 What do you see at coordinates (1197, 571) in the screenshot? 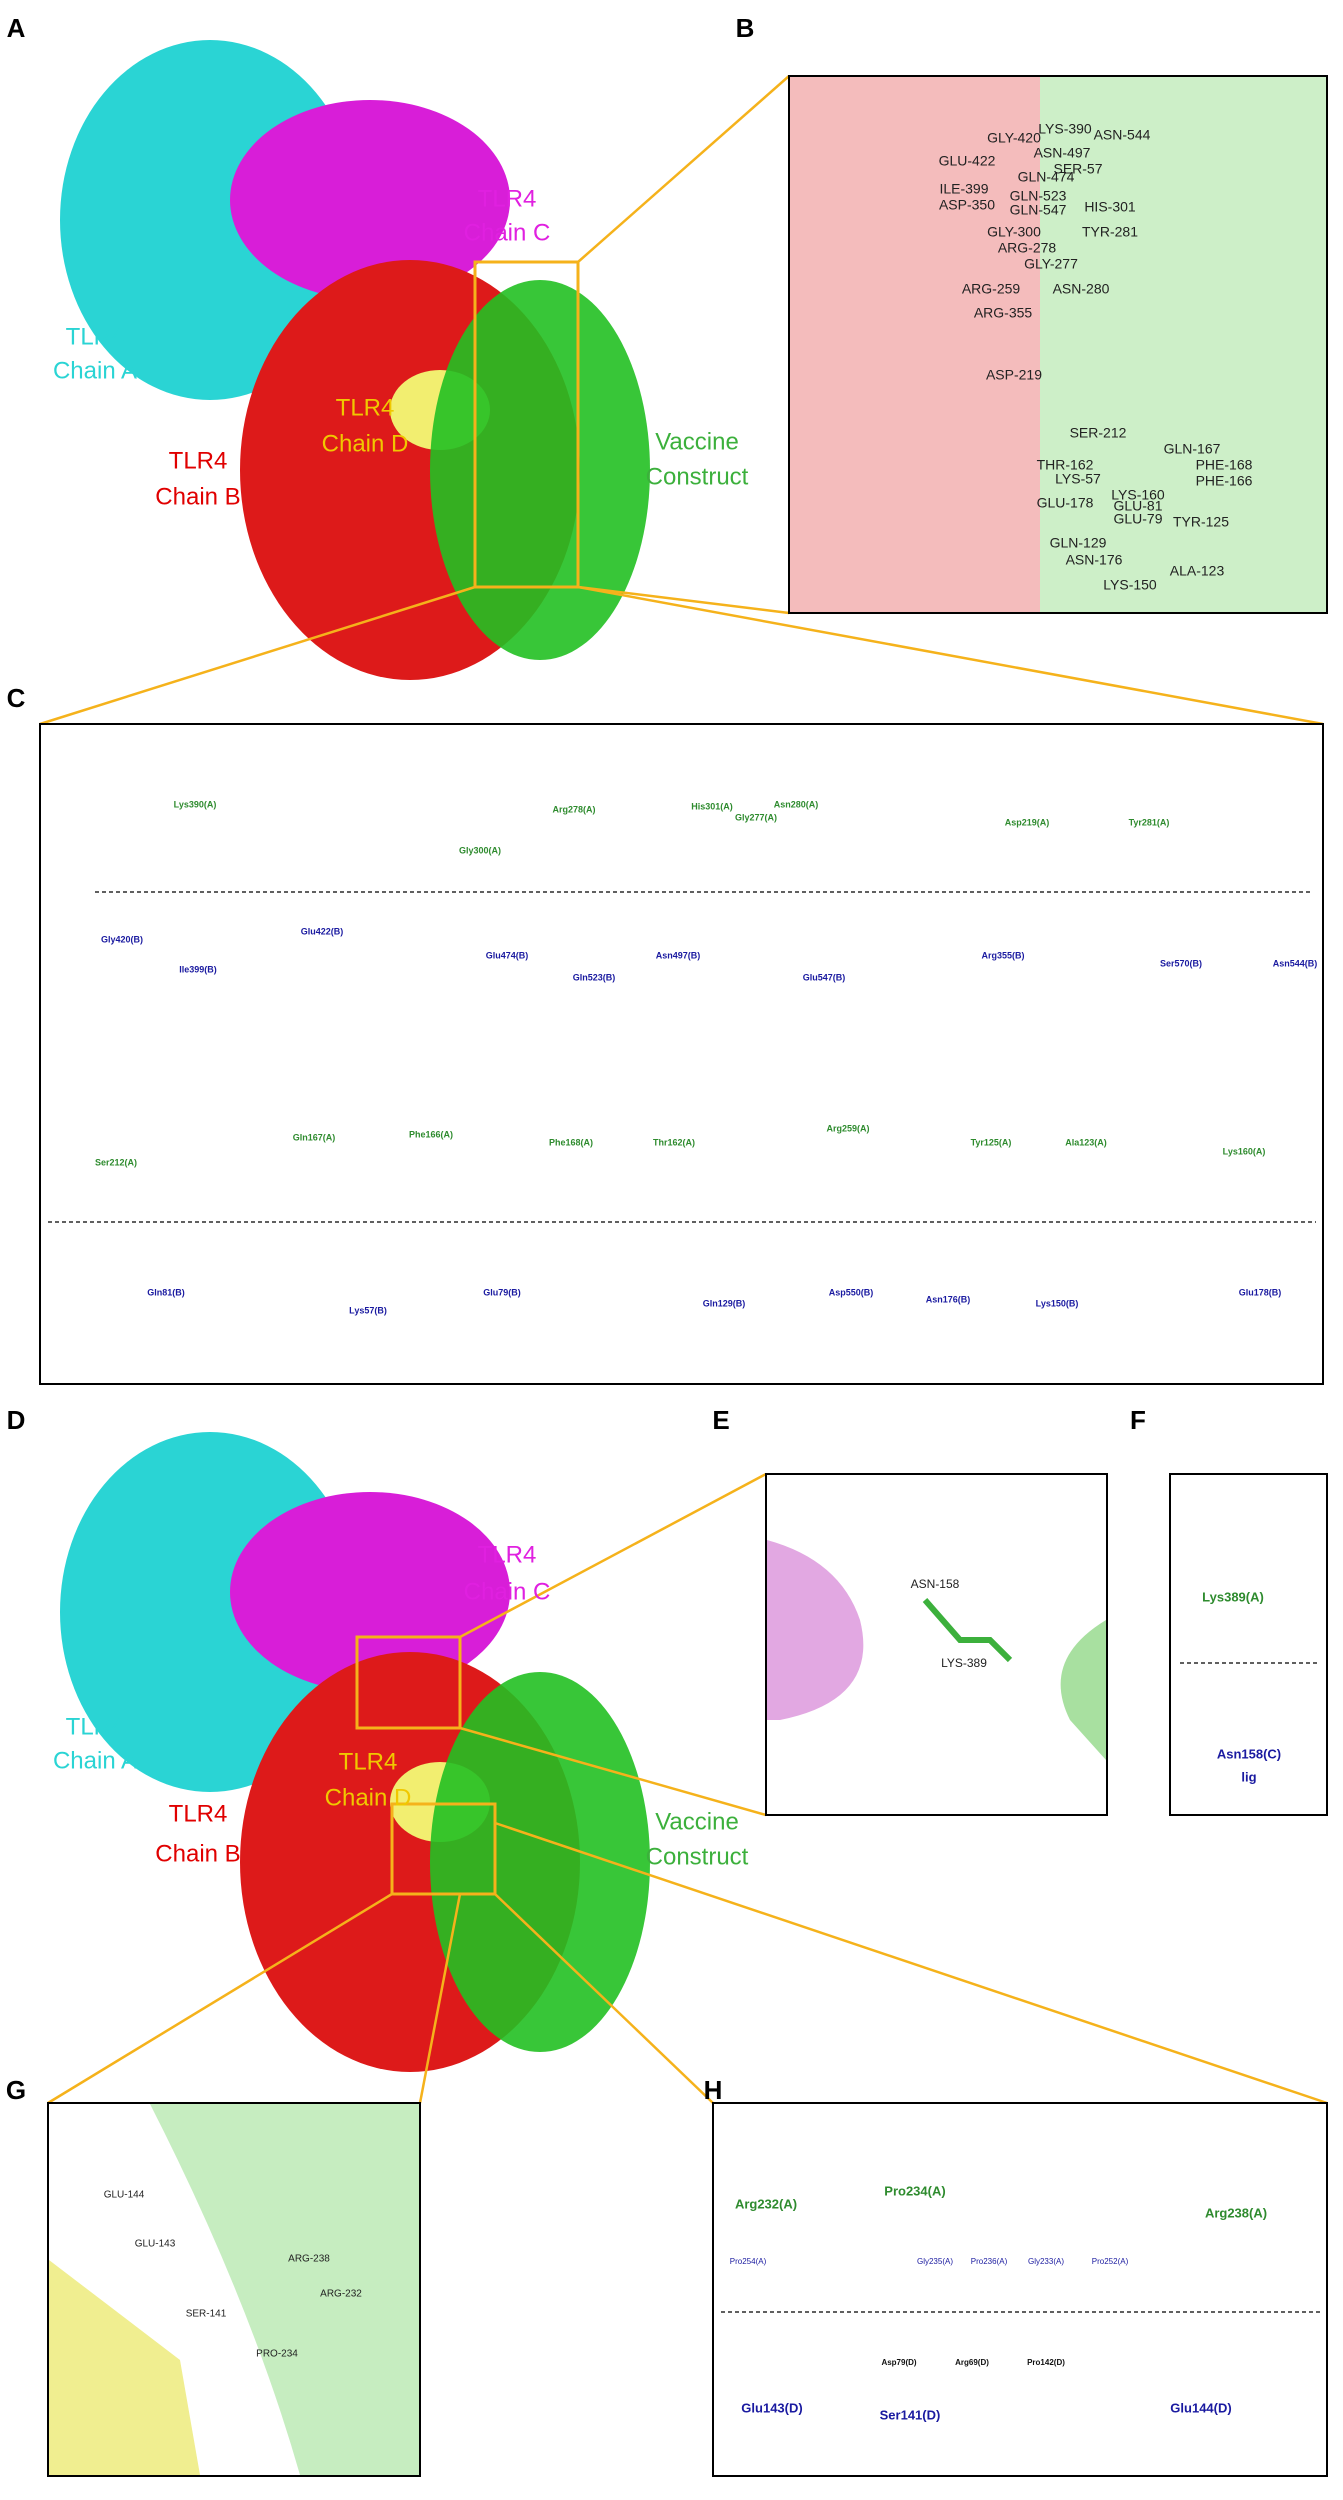
I see `residue-label: ALA-123` at bounding box center [1197, 571].